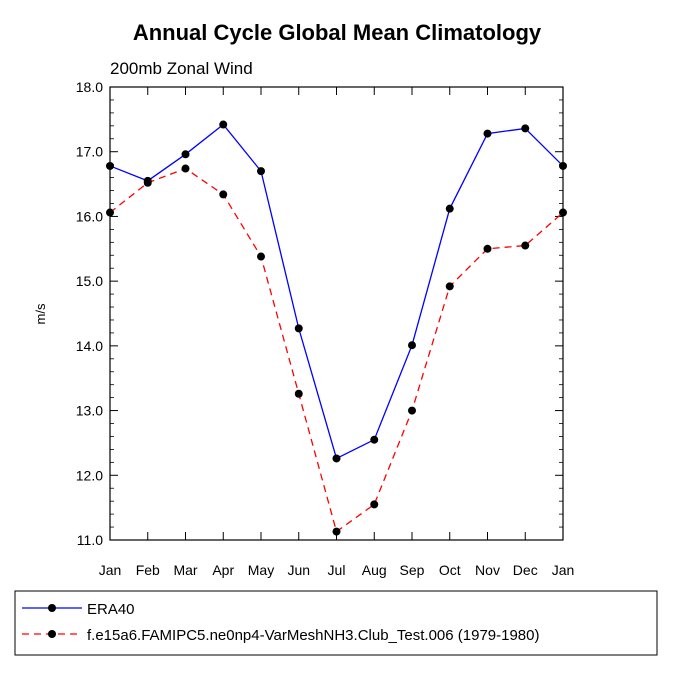 This screenshot has height=675, width=675. I want to click on y-tick-label: 11.0, so click(90, 540).